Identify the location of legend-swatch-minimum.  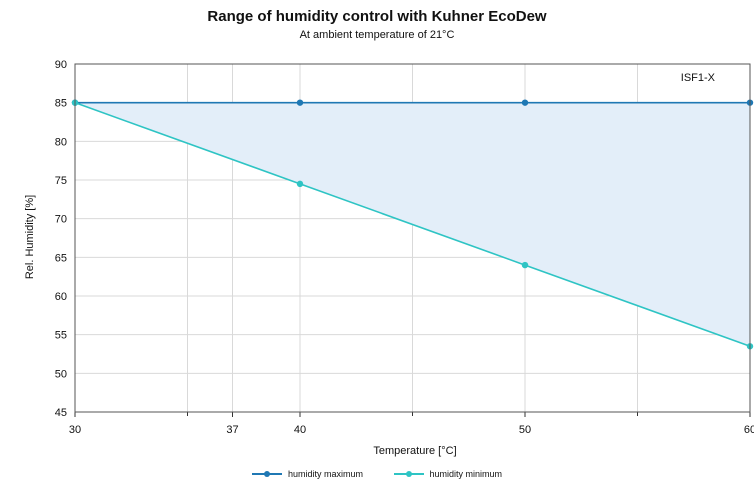
(408, 474).